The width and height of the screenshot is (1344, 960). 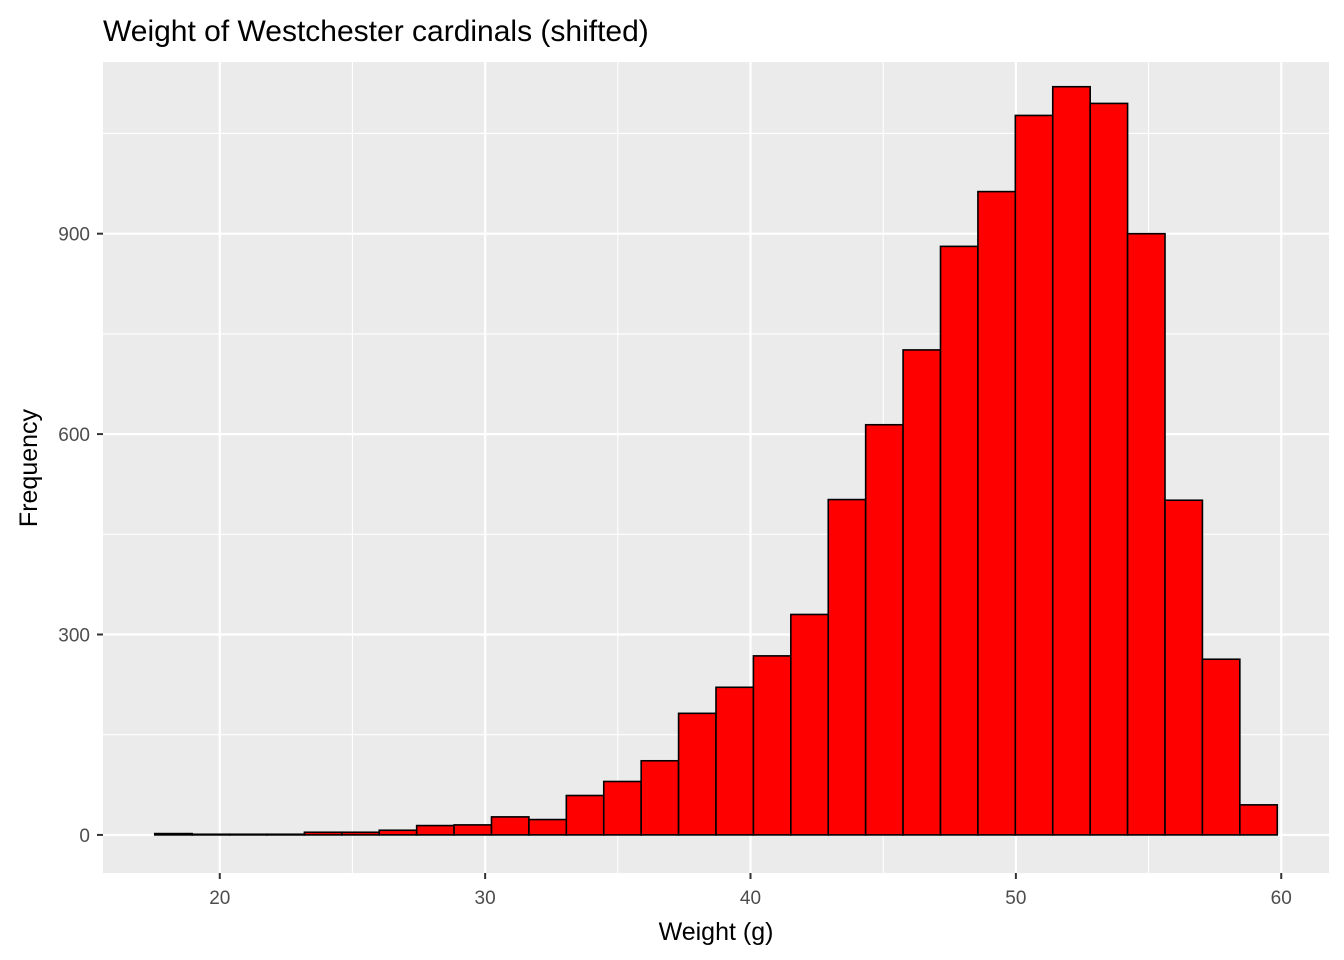 I want to click on x-tick-label: 20, so click(x=219, y=898).